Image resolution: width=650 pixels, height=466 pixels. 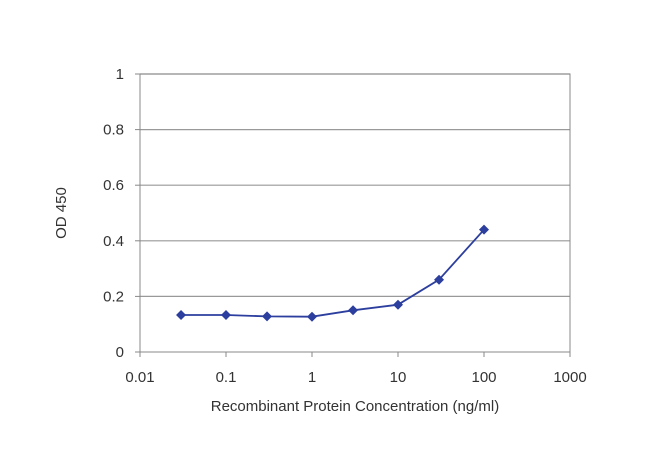 What do you see at coordinates (113, 130) in the screenshot?
I see `y-tick-label: 0.8` at bounding box center [113, 130].